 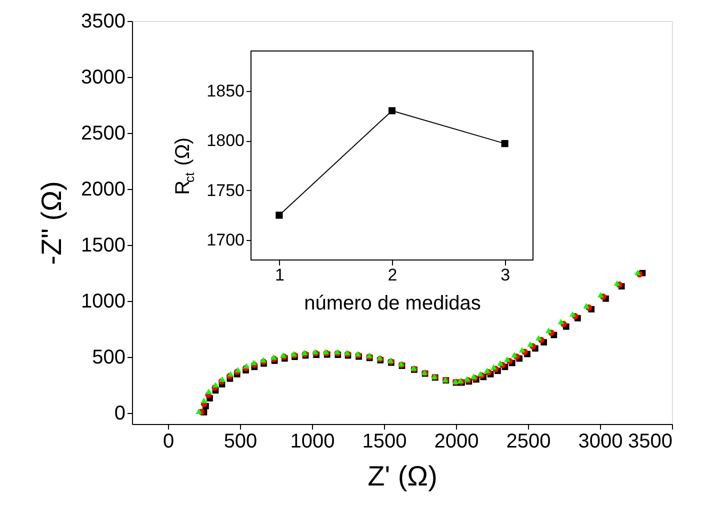 I want to click on x-tick-label: 3, so click(x=505, y=275).